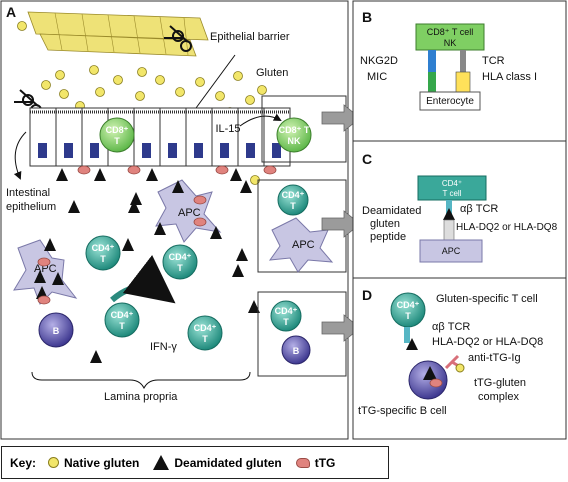  I want to click on panel-d-ttg, so click(436, 383).